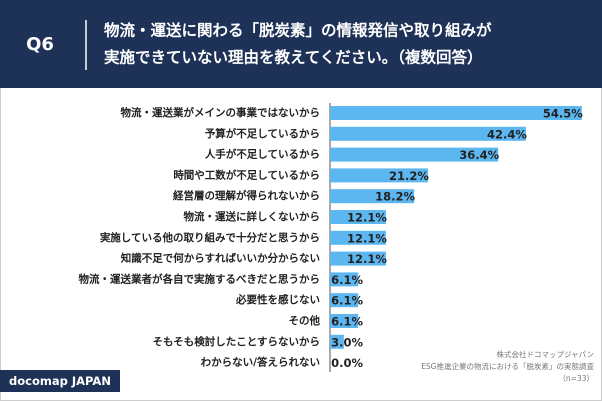 The width and height of the screenshot is (602, 401). I want to click on value-label: 0.0%, so click(347, 363).